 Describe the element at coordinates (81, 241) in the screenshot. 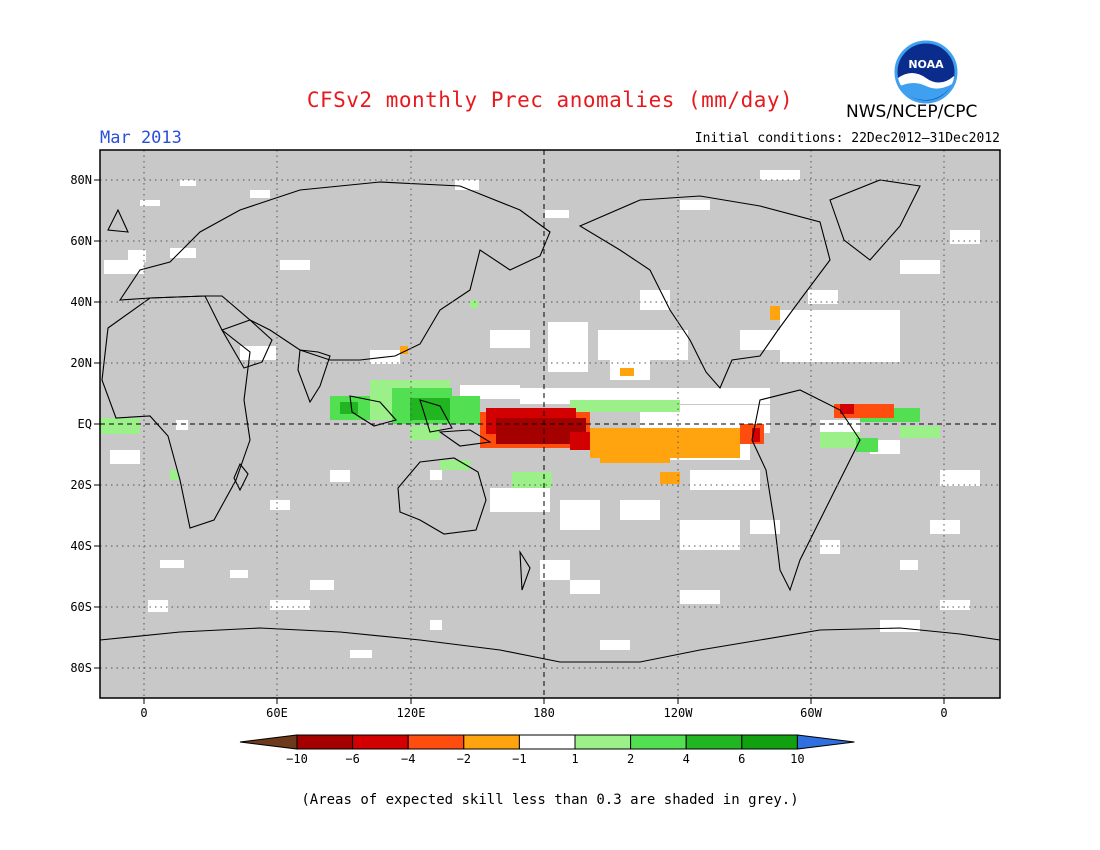

I see `lat-label: 60N` at that location.